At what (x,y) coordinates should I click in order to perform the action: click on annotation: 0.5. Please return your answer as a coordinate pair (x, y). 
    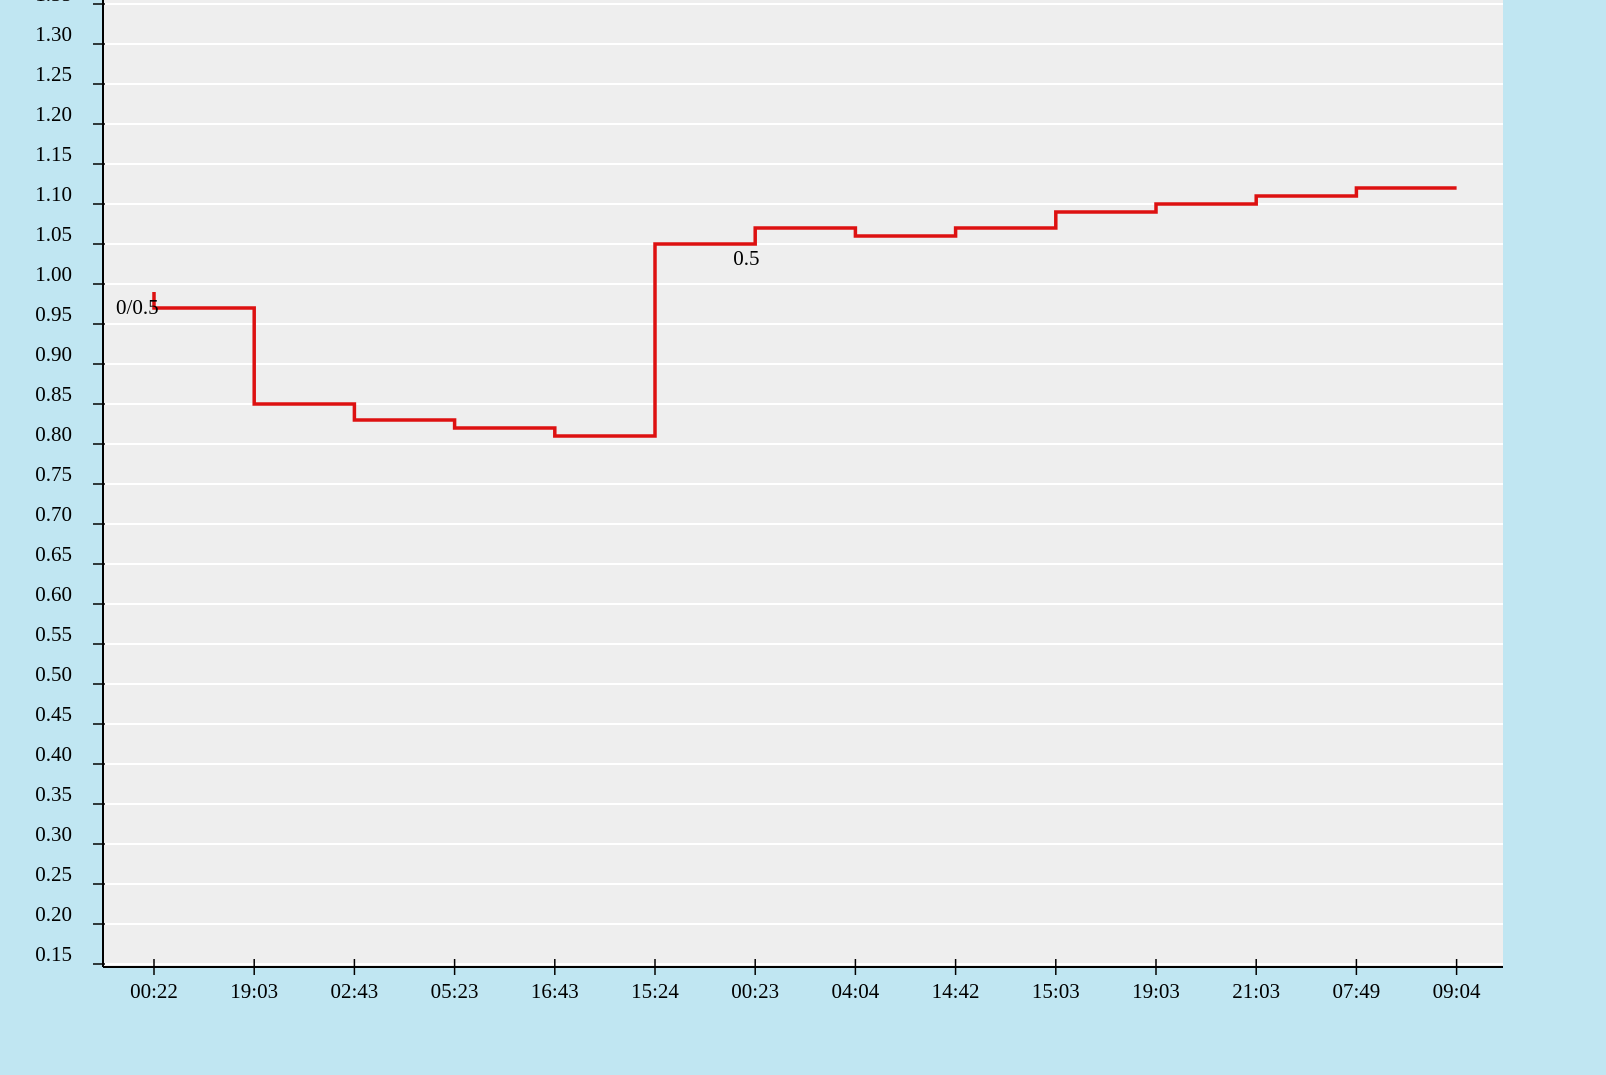
    Looking at the image, I should click on (746, 258).